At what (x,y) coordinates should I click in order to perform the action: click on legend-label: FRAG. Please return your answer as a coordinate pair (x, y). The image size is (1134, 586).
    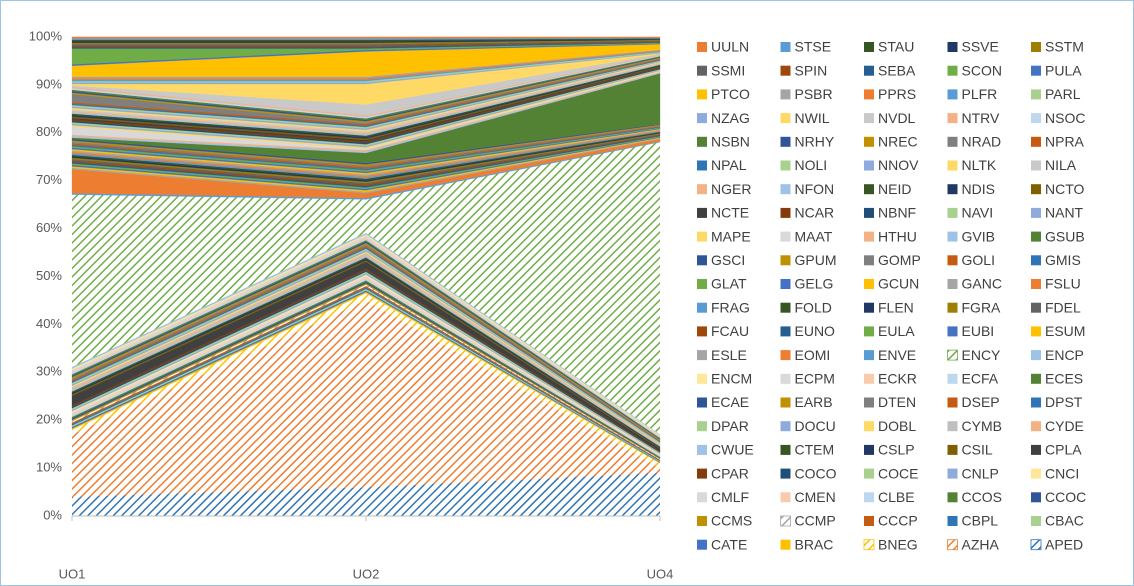
    Looking at the image, I should click on (730, 307).